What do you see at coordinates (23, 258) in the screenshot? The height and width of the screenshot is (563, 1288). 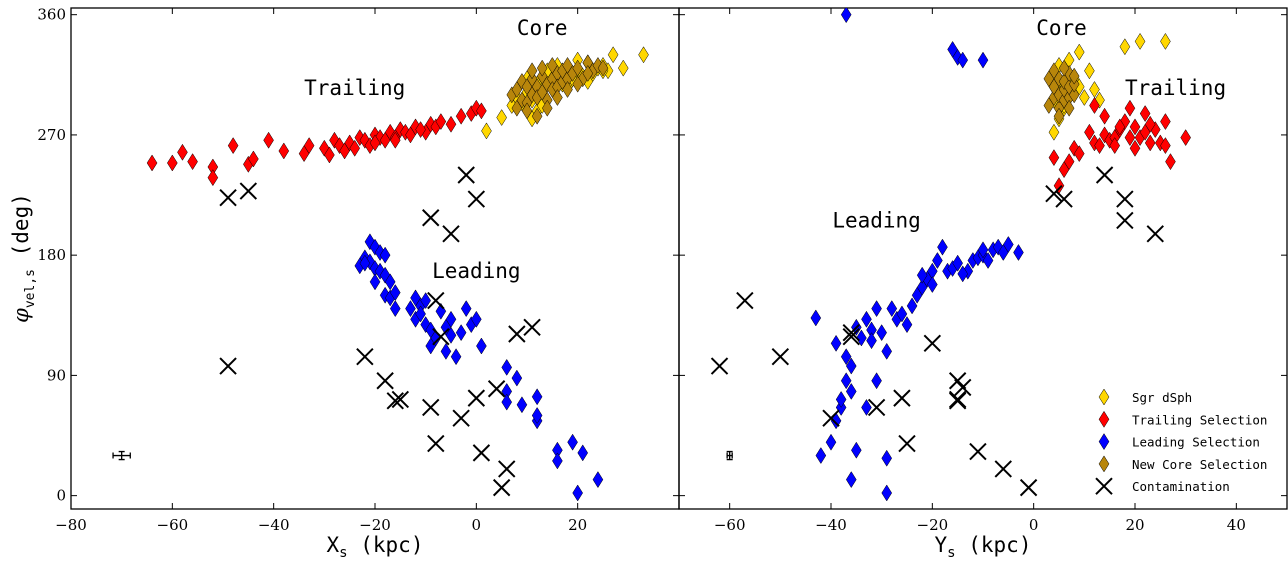 I see `y-axis-label: φvel,s (deg)` at bounding box center [23, 258].